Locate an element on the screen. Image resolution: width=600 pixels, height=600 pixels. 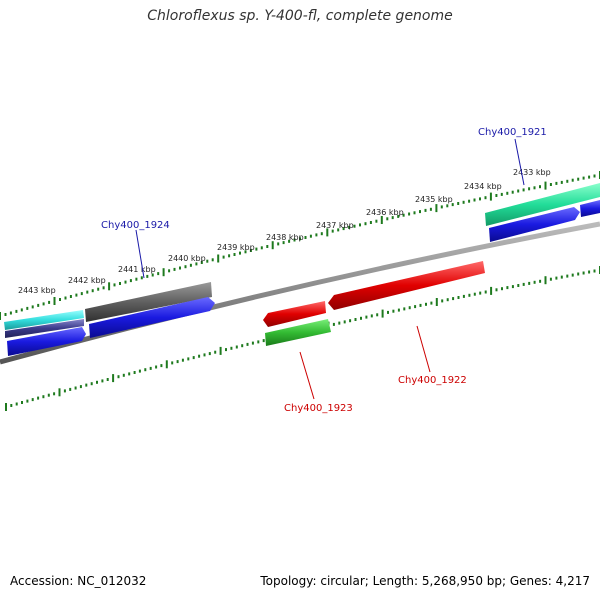
gene-label: Chy400_1922 is located at coordinates (432, 380).